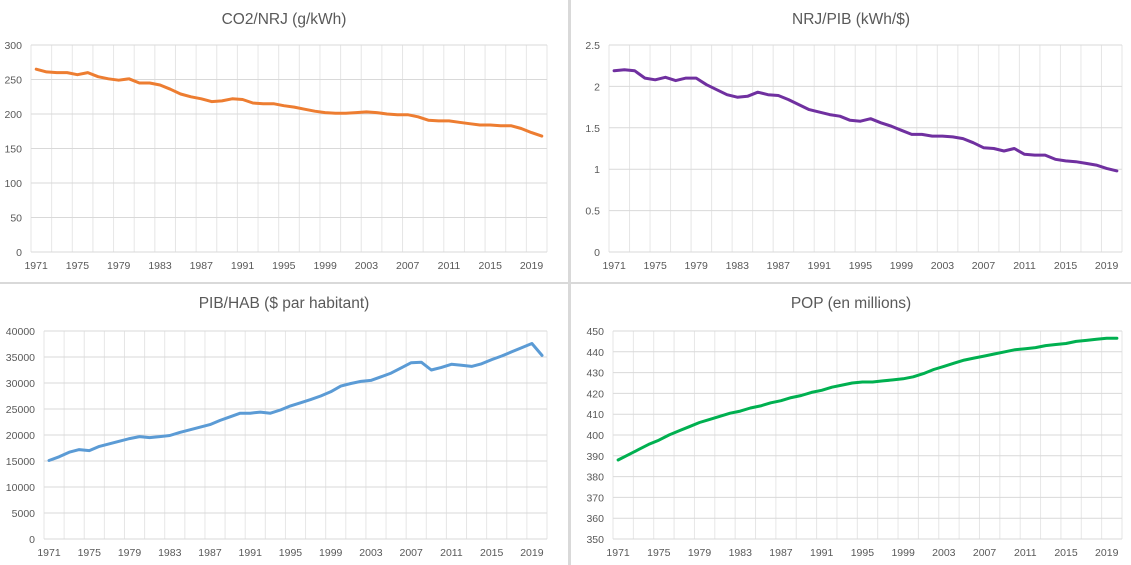 The width and height of the screenshot is (1131, 565). What do you see at coordinates (592, 212) in the screenshot?
I see `y-tick-label: 0.5` at bounding box center [592, 212].